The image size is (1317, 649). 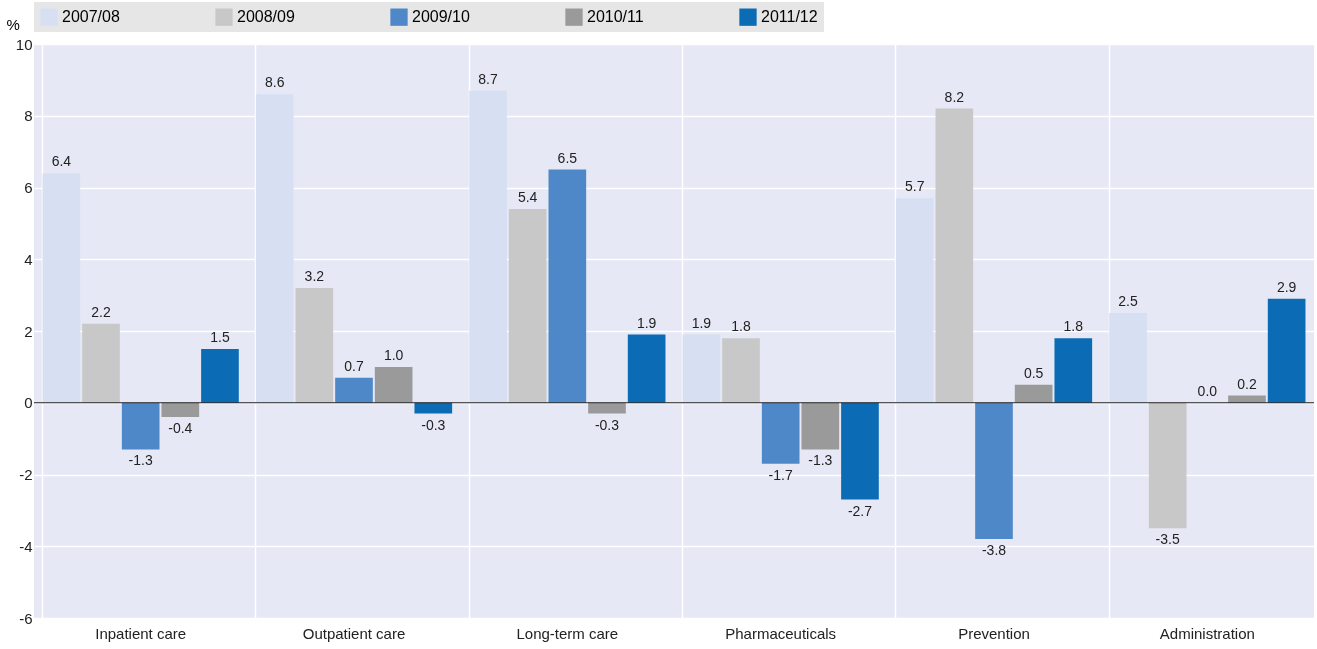 What do you see at coordinates (567, 157) in the screenshot?
I see `data-label: 6.5` at bounding box center [567, 157].